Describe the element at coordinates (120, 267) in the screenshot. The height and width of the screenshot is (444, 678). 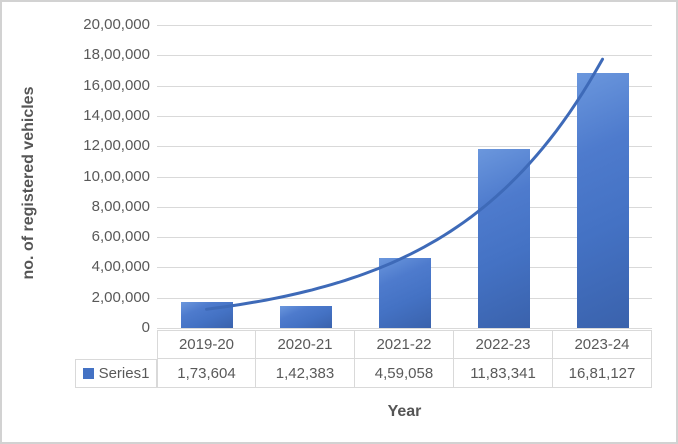
I see `y-axis-tick-label: 4,00,000` at that location.